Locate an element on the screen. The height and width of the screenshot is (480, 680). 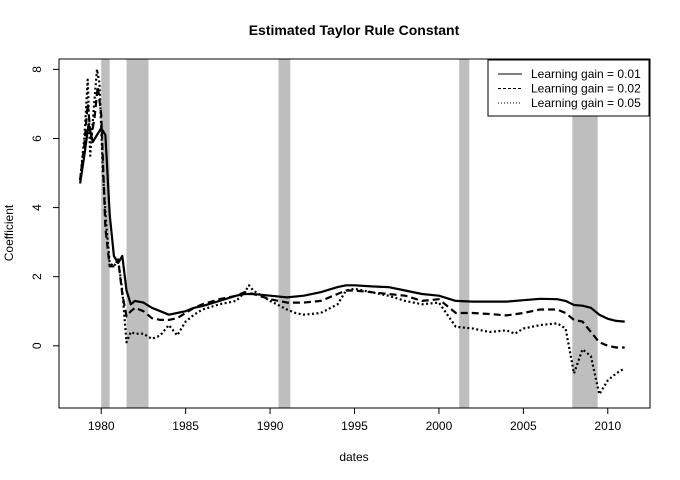
x-tick-label: 2010 is located at coordinates (607, 426).